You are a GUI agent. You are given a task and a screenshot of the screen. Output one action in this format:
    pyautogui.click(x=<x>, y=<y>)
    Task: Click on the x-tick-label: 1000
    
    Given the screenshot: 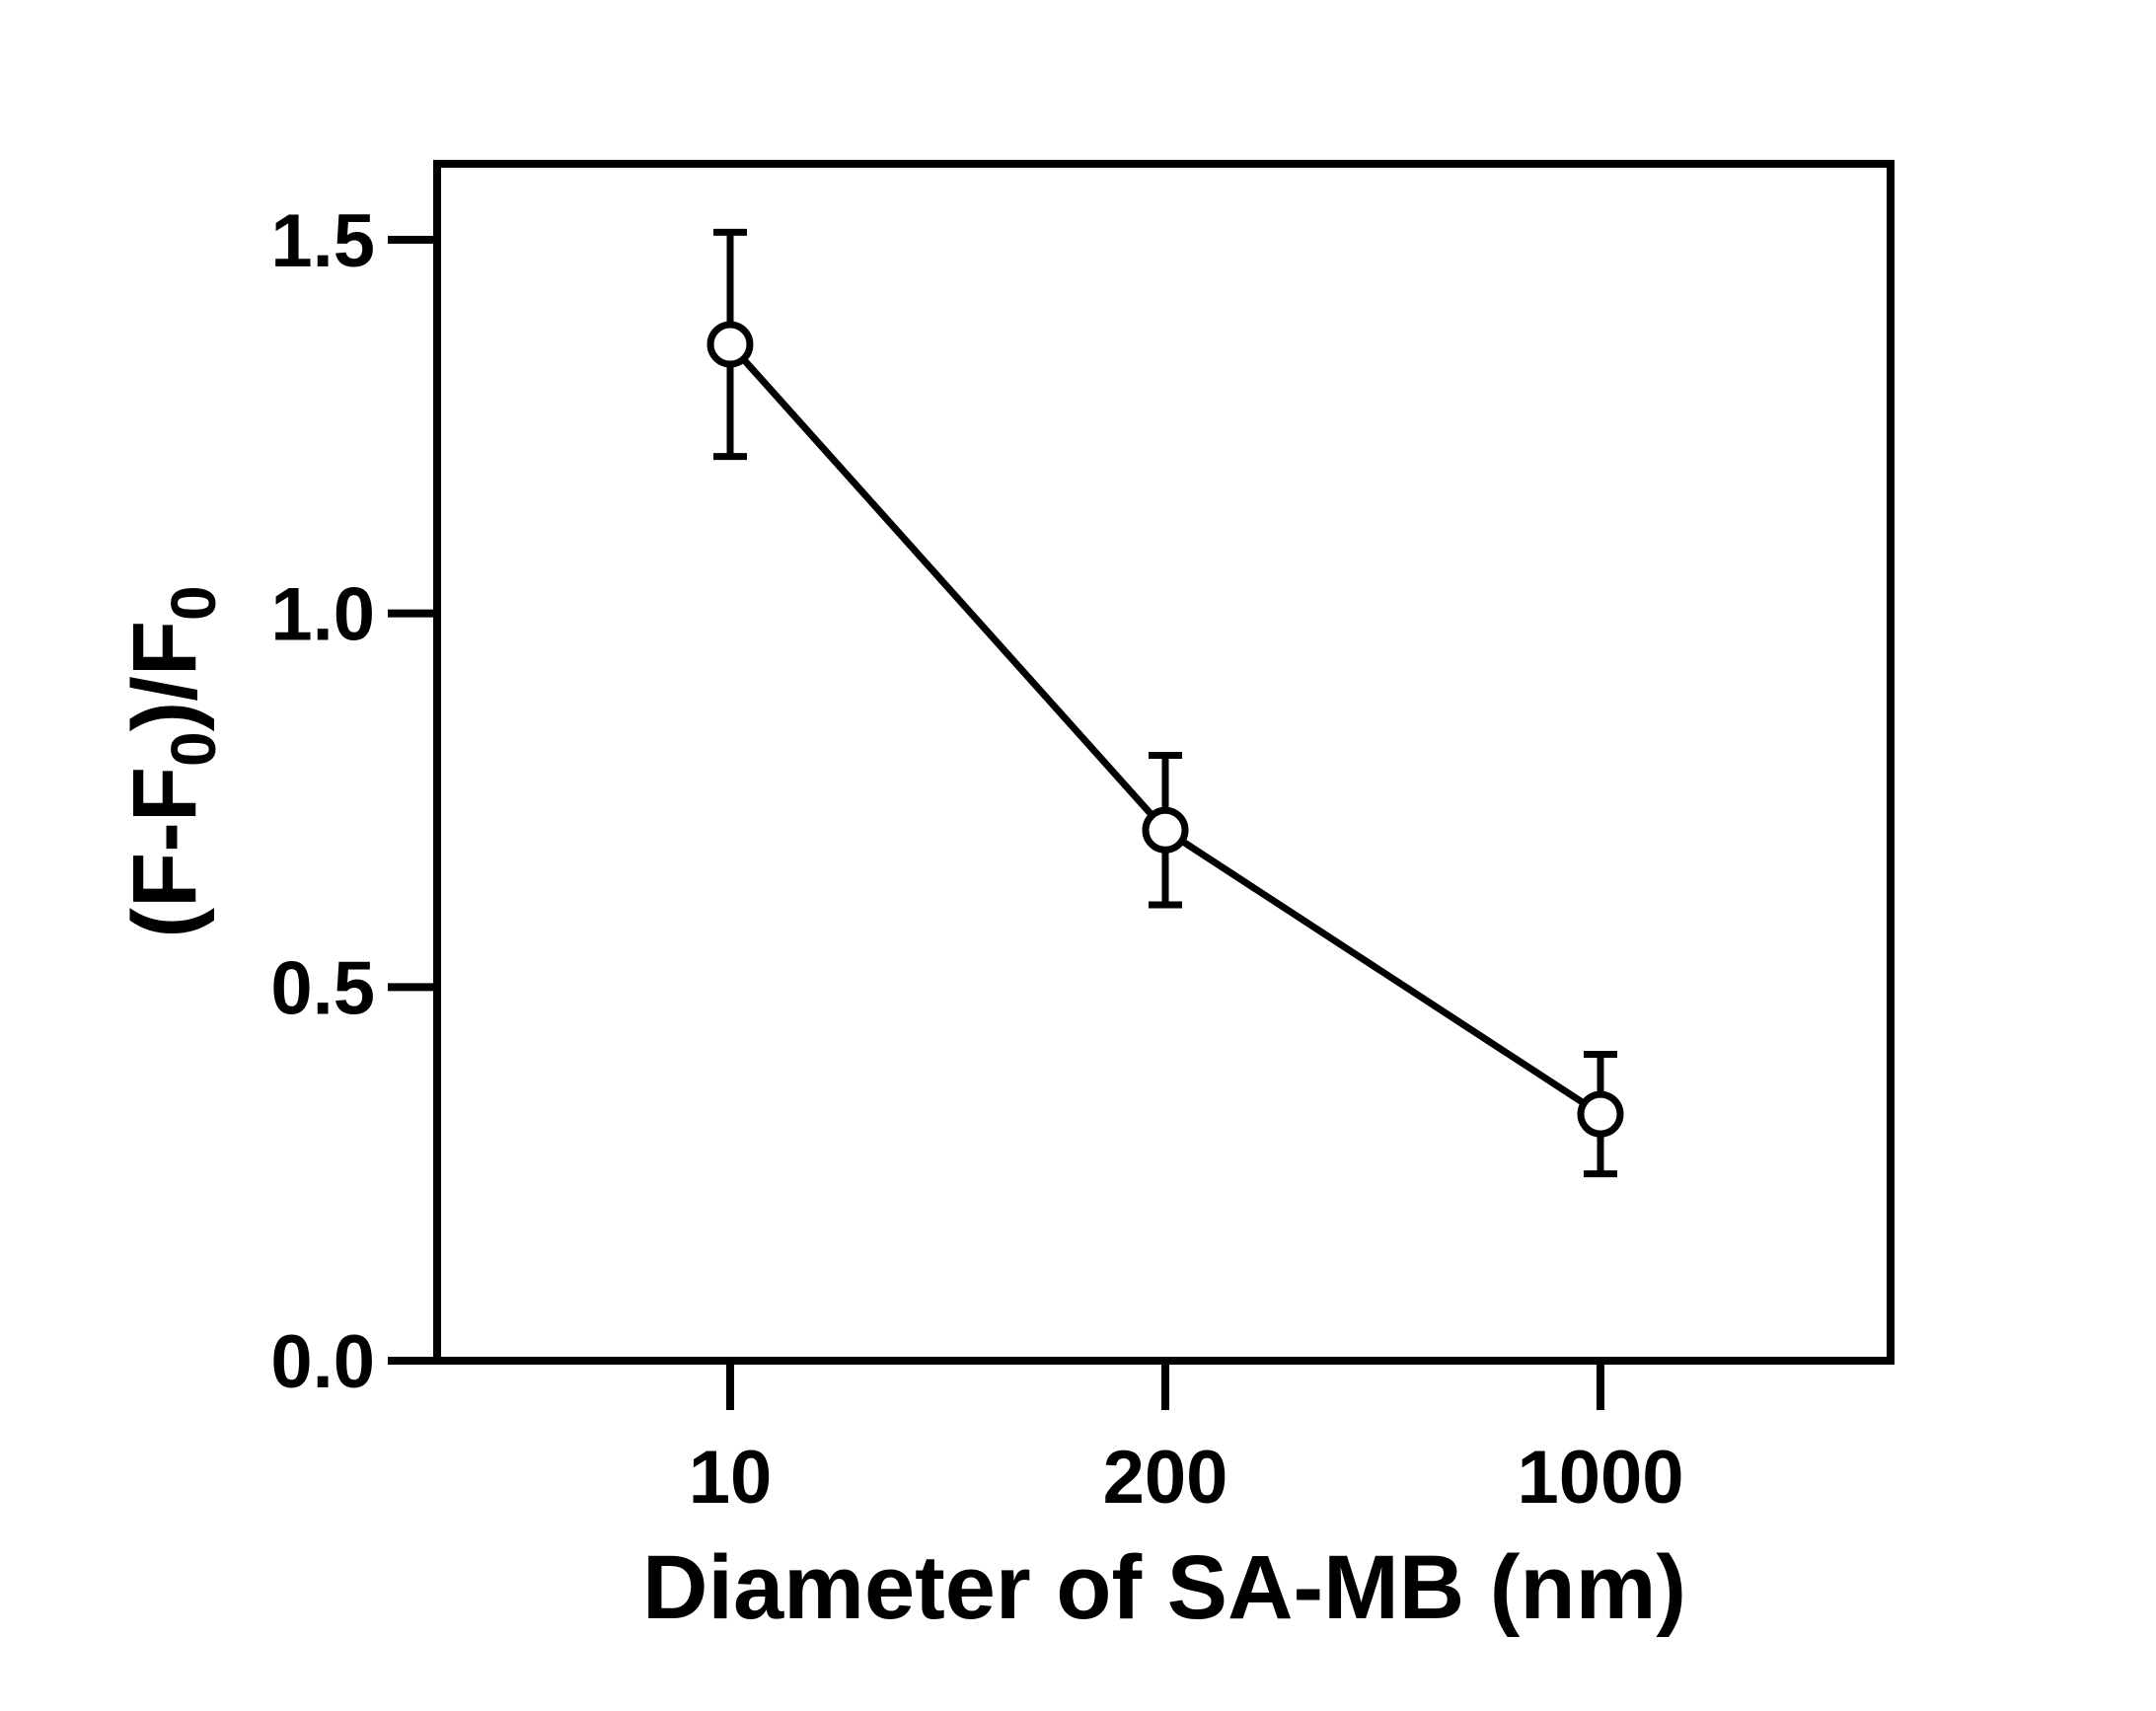 What is the action you would take?
    pyautogui.click(x=1600, y=1478)
    